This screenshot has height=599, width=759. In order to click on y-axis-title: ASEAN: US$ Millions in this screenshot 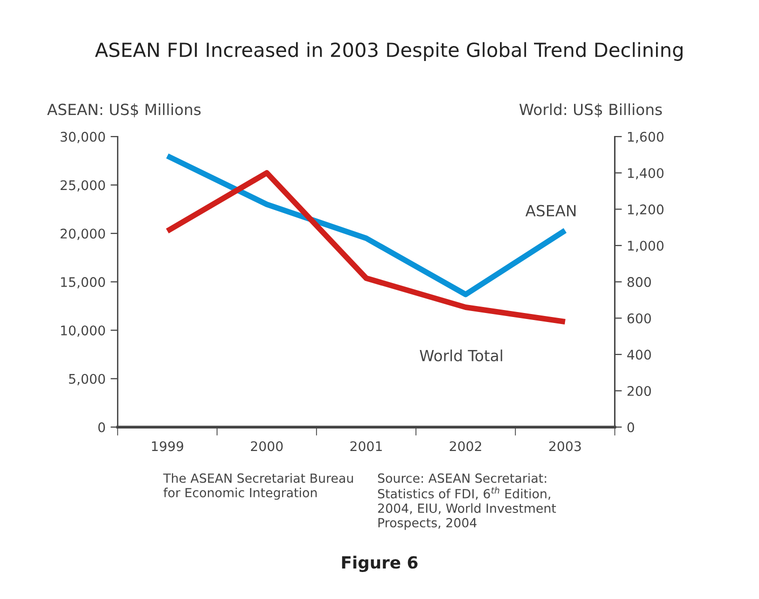, I will do `click(124, 110)`.